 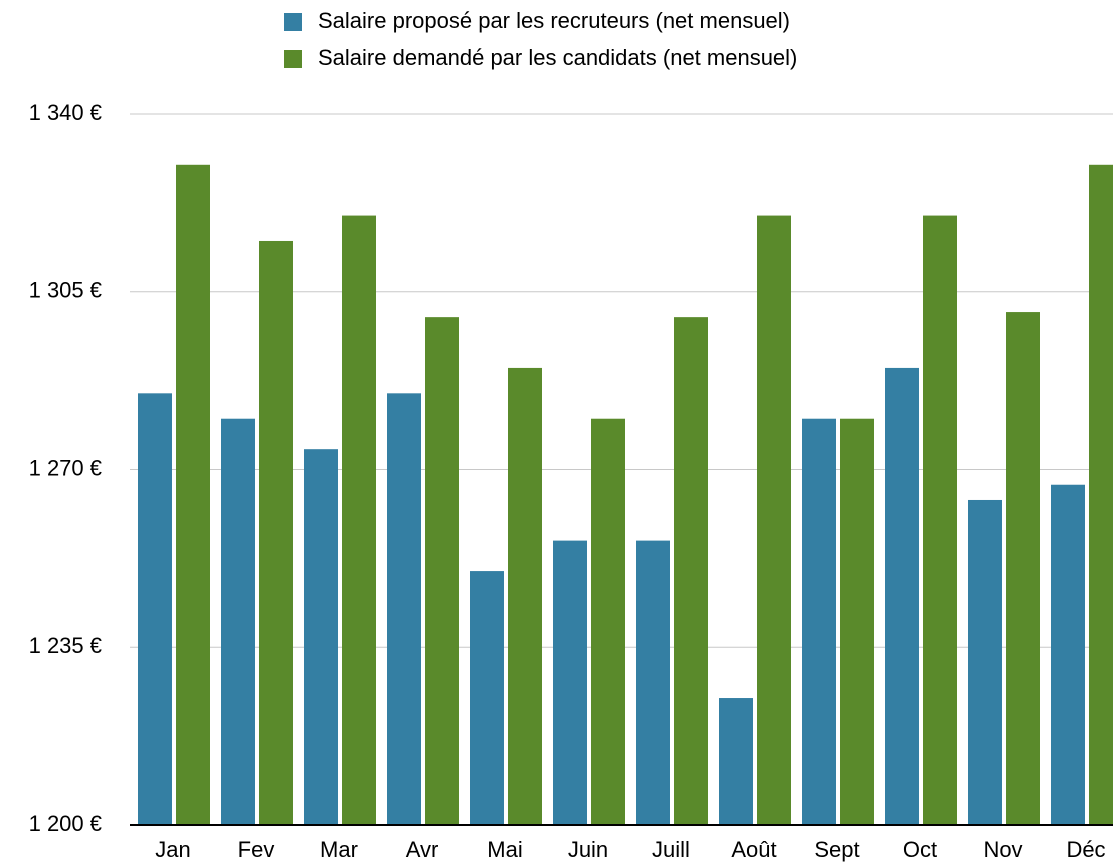 What do you see at coordinates (753, 849) in the screenshot?
I see `x-tick-label: Août` at bounding box center [753, 849].